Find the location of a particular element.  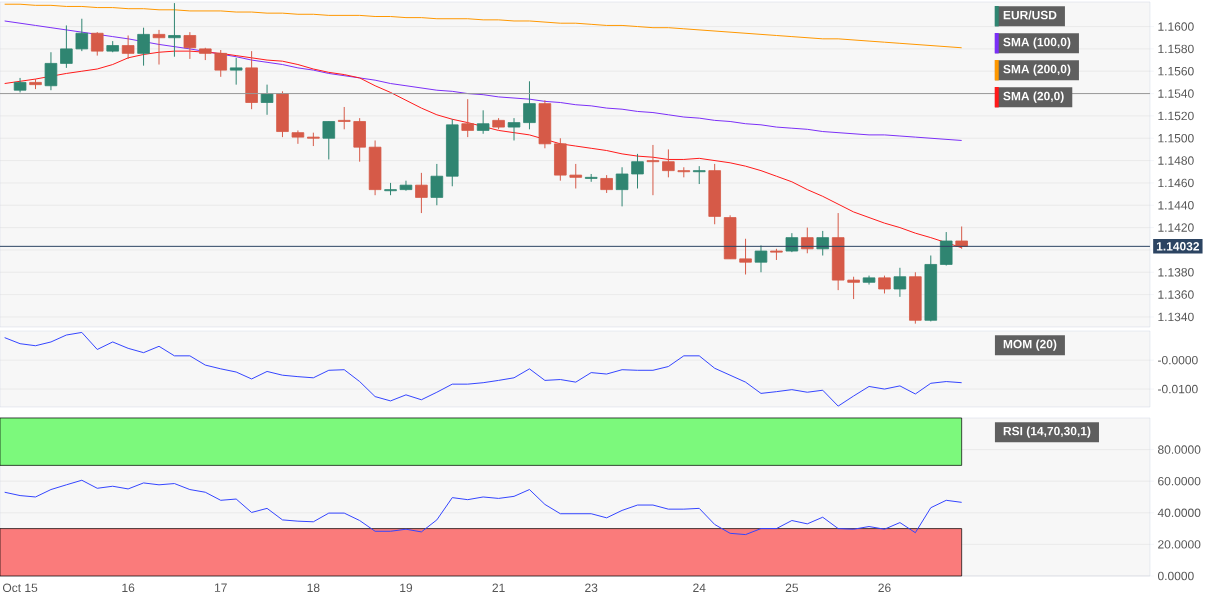

x-tick-label: 26 is located at coordinates (884, 588).